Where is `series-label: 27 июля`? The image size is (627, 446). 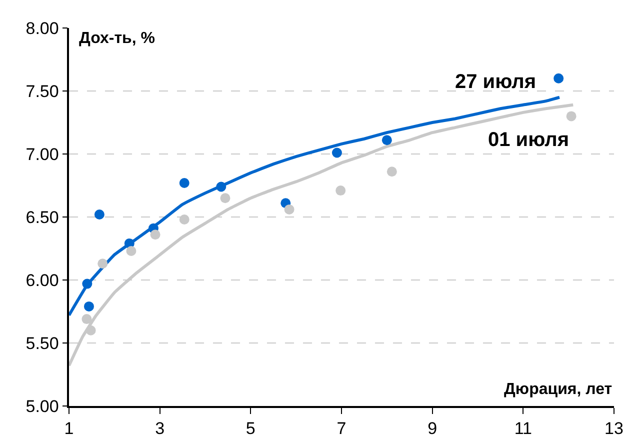 series-label: 27 июля is located at coordinates (495, 82).